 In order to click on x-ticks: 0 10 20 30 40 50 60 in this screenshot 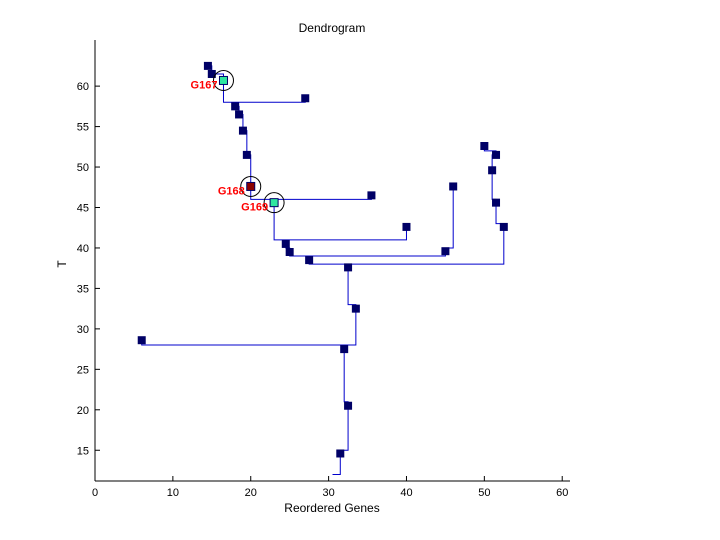, I will do `click(330, 487)`.